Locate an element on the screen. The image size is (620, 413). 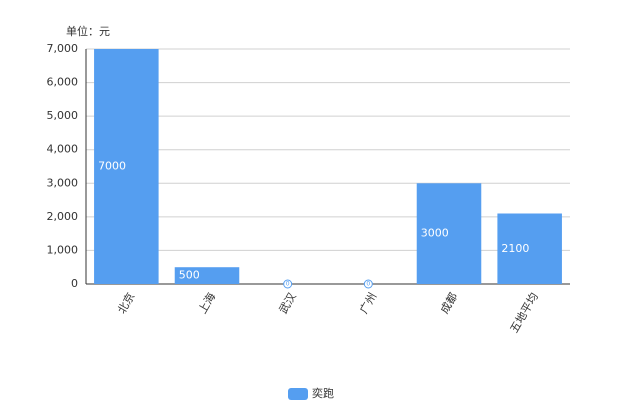
unit-label: 单位：元 is located at coordinates (88, 31).